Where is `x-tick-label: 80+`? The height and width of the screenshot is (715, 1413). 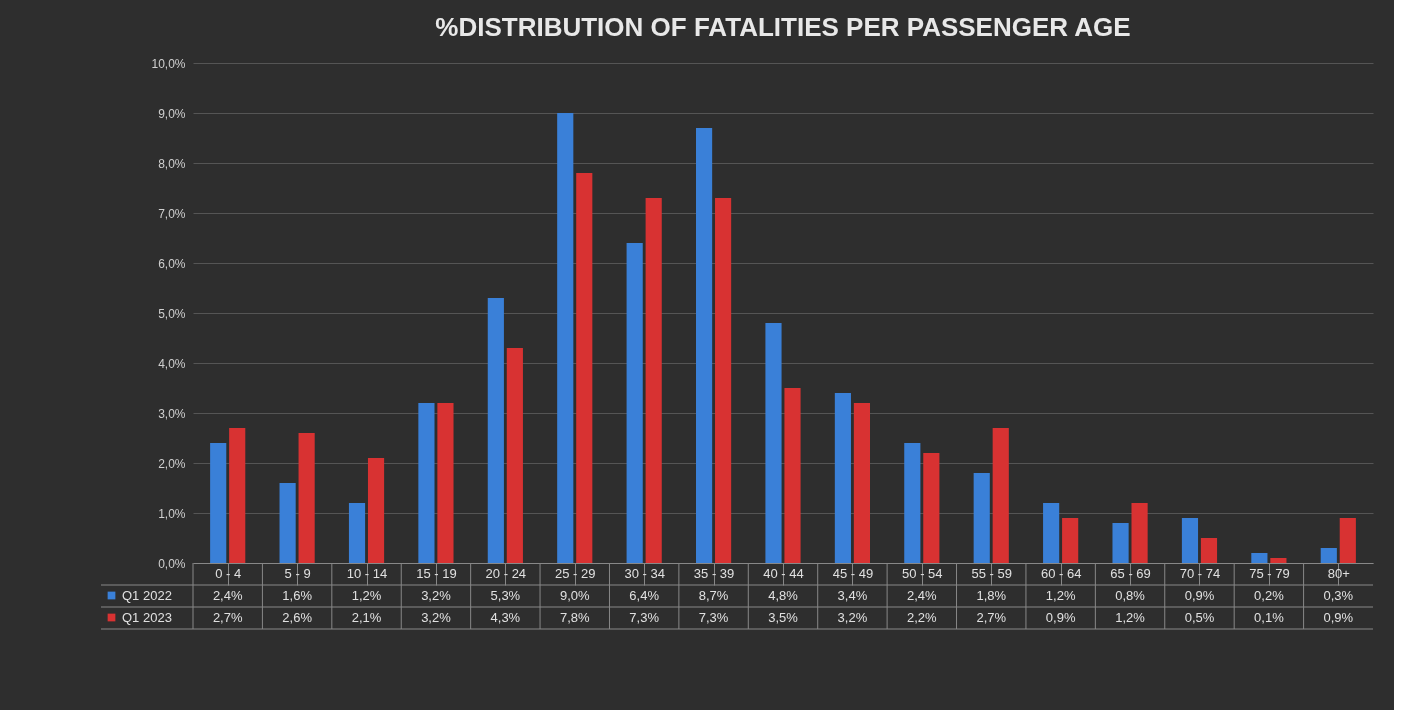 x-tick-label: 80+ is located at coordinates (1338, 573).